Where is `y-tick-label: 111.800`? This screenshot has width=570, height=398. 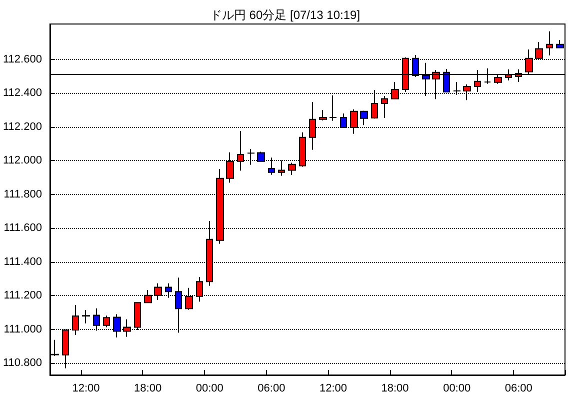
y-tick-label: 111.800 is located at coordinates (23, 194).